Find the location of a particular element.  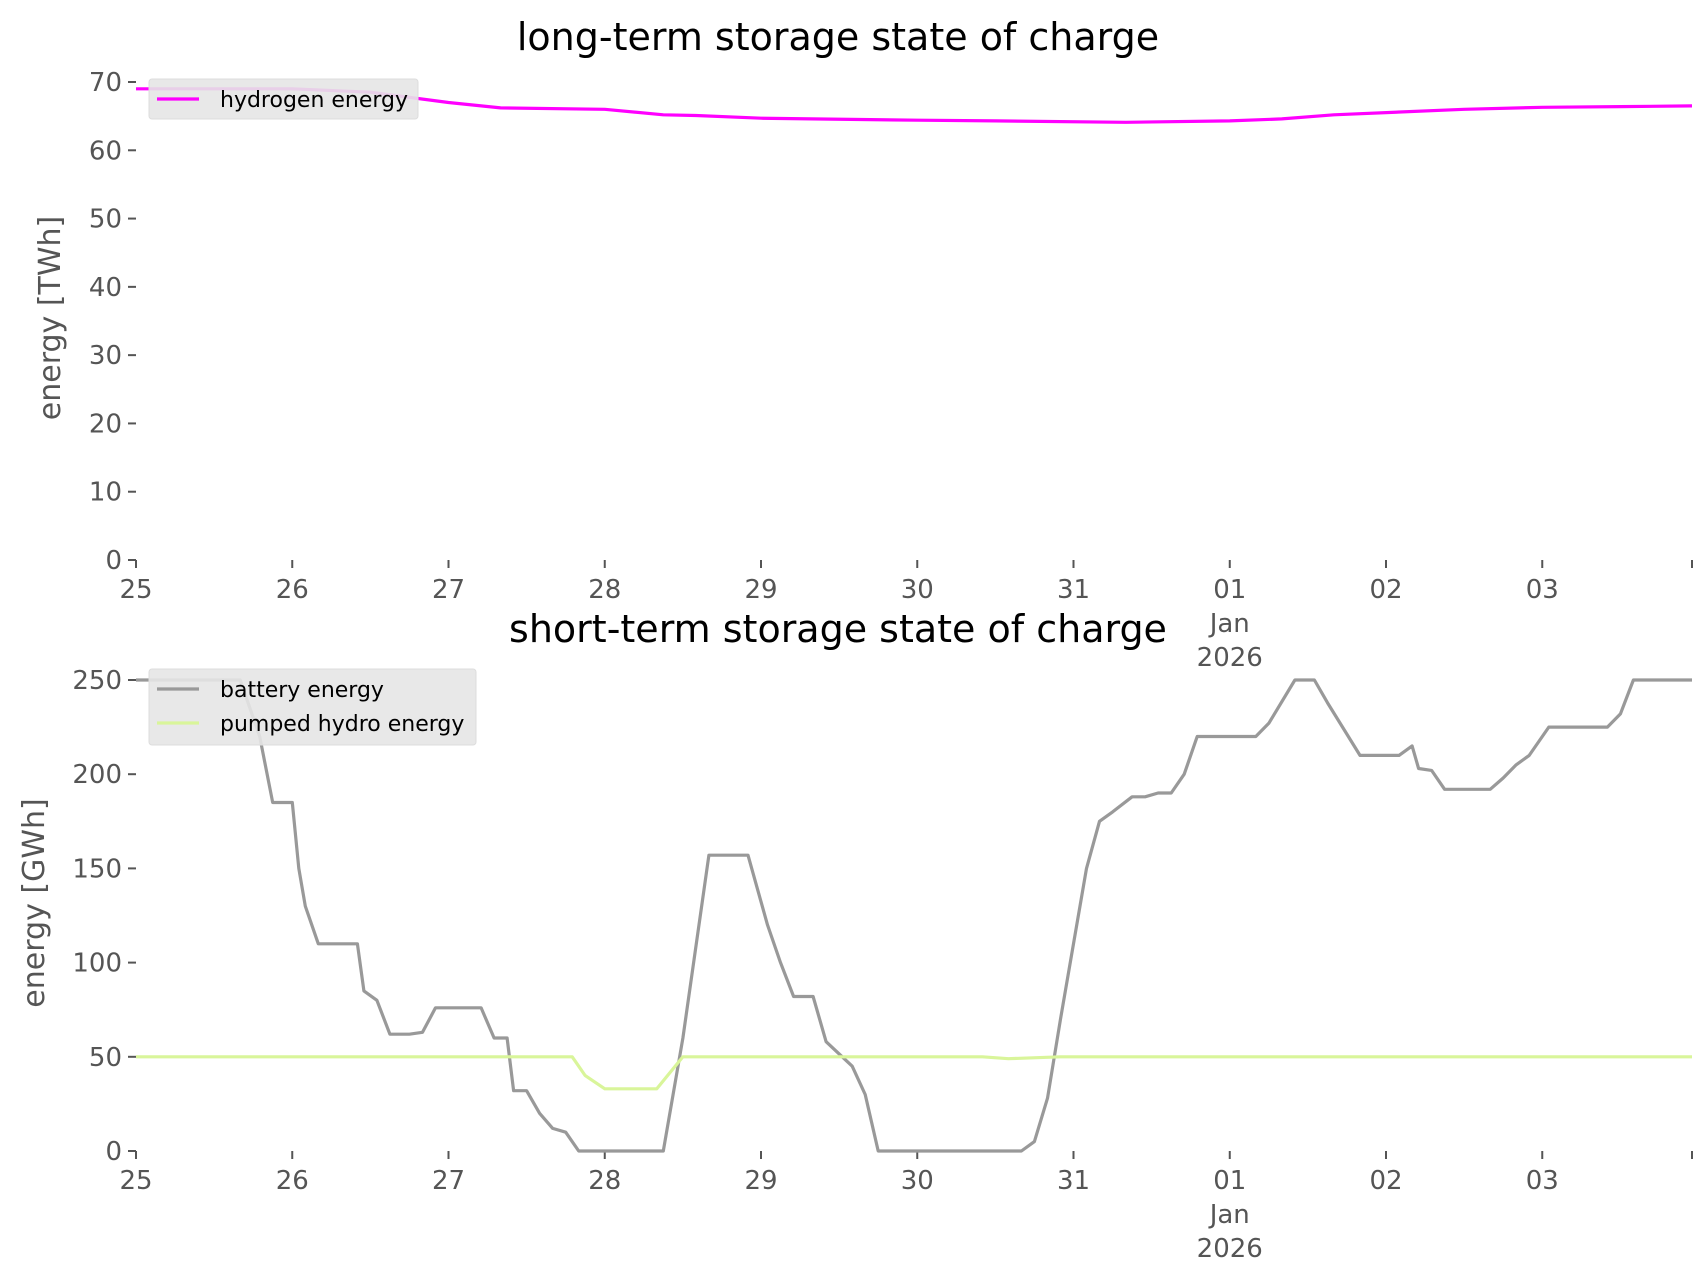

y-ticks-long-term: 0 10 20 30 40 50 60 70 is located at coordinates (112, 322).